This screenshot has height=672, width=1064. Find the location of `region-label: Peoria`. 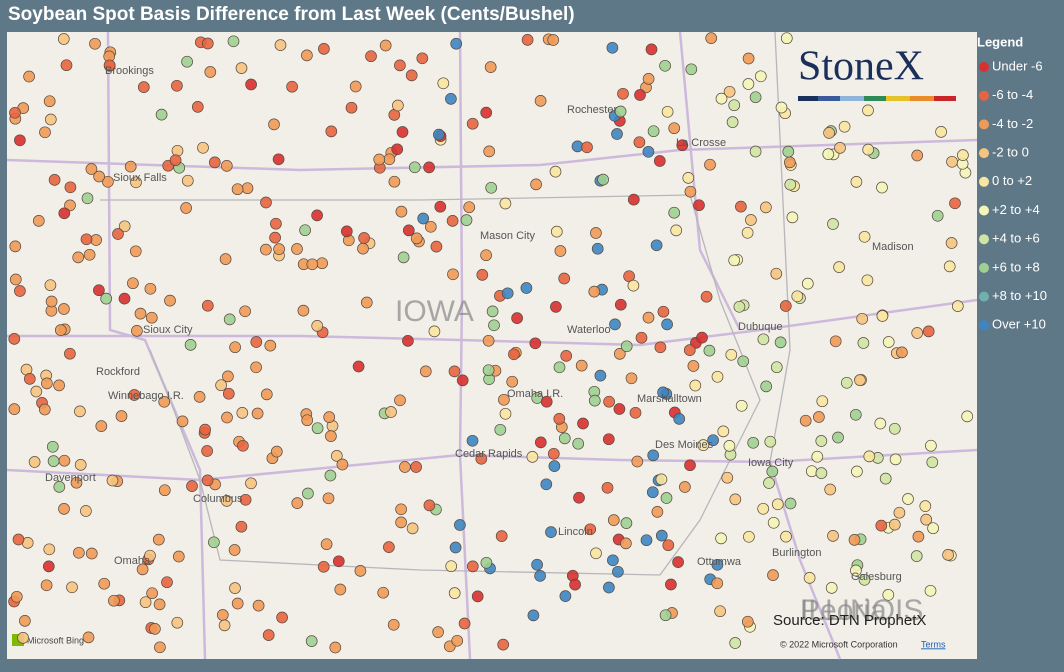

region-label: Peoria is located at coordinates (843, 610).